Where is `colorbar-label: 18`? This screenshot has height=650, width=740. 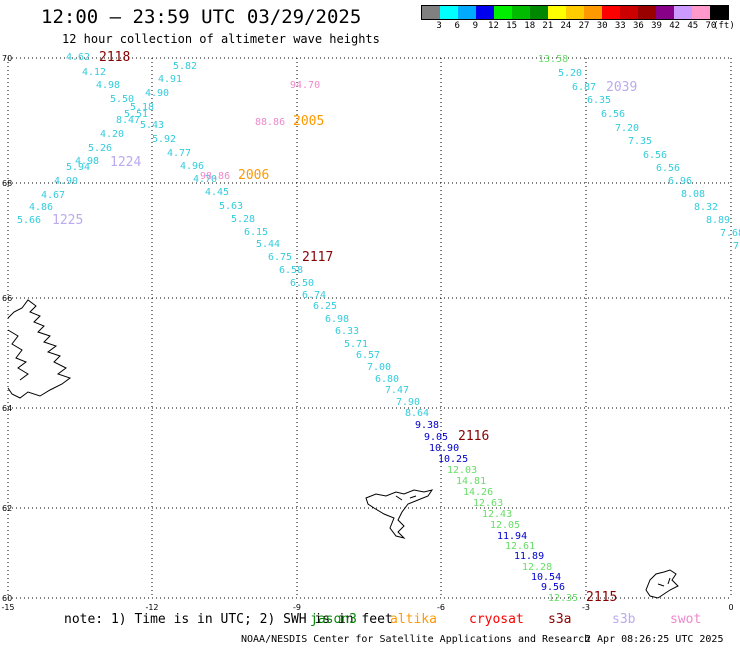 colorbar-label: 18 is located at coordinates (530, 26).